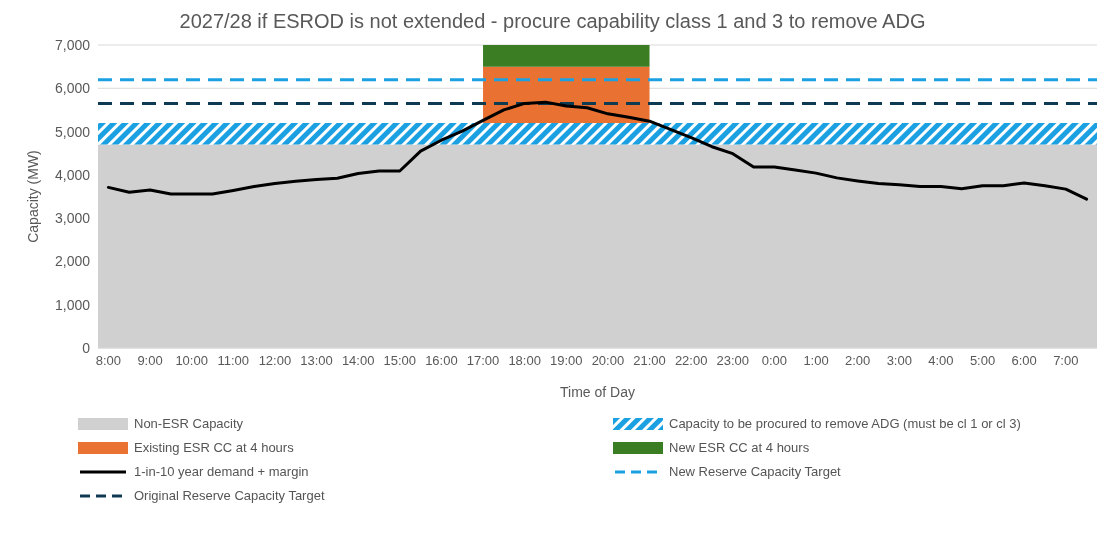 Image resolution: width=1105 pixels, height=551 pixels. What do you see at coordinates (72, 131) in the screenshot?
I see `y-tick-label: 5,000` at bounding box center [72, 131].